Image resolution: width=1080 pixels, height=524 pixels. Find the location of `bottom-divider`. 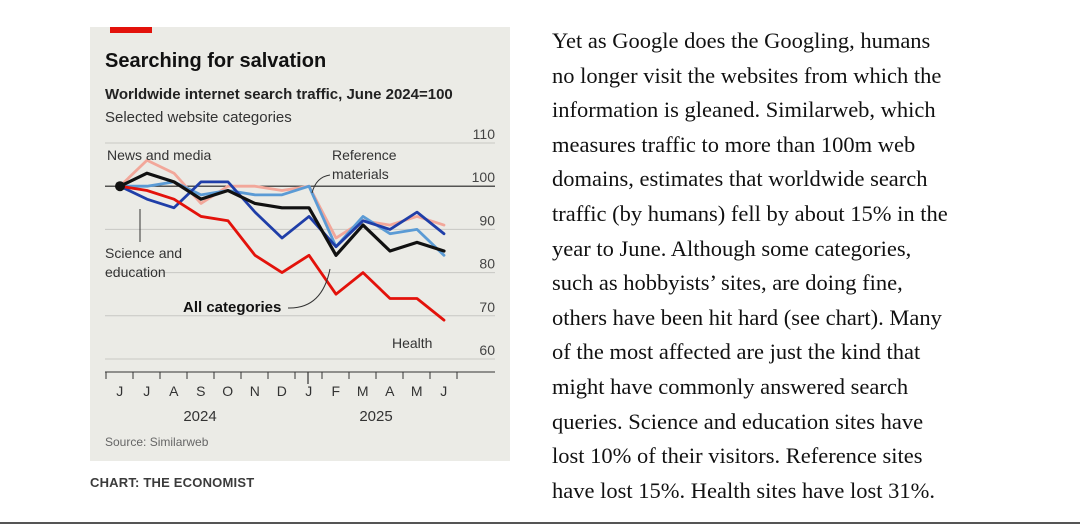

bottom-divider is located at coordinates (540, 523).